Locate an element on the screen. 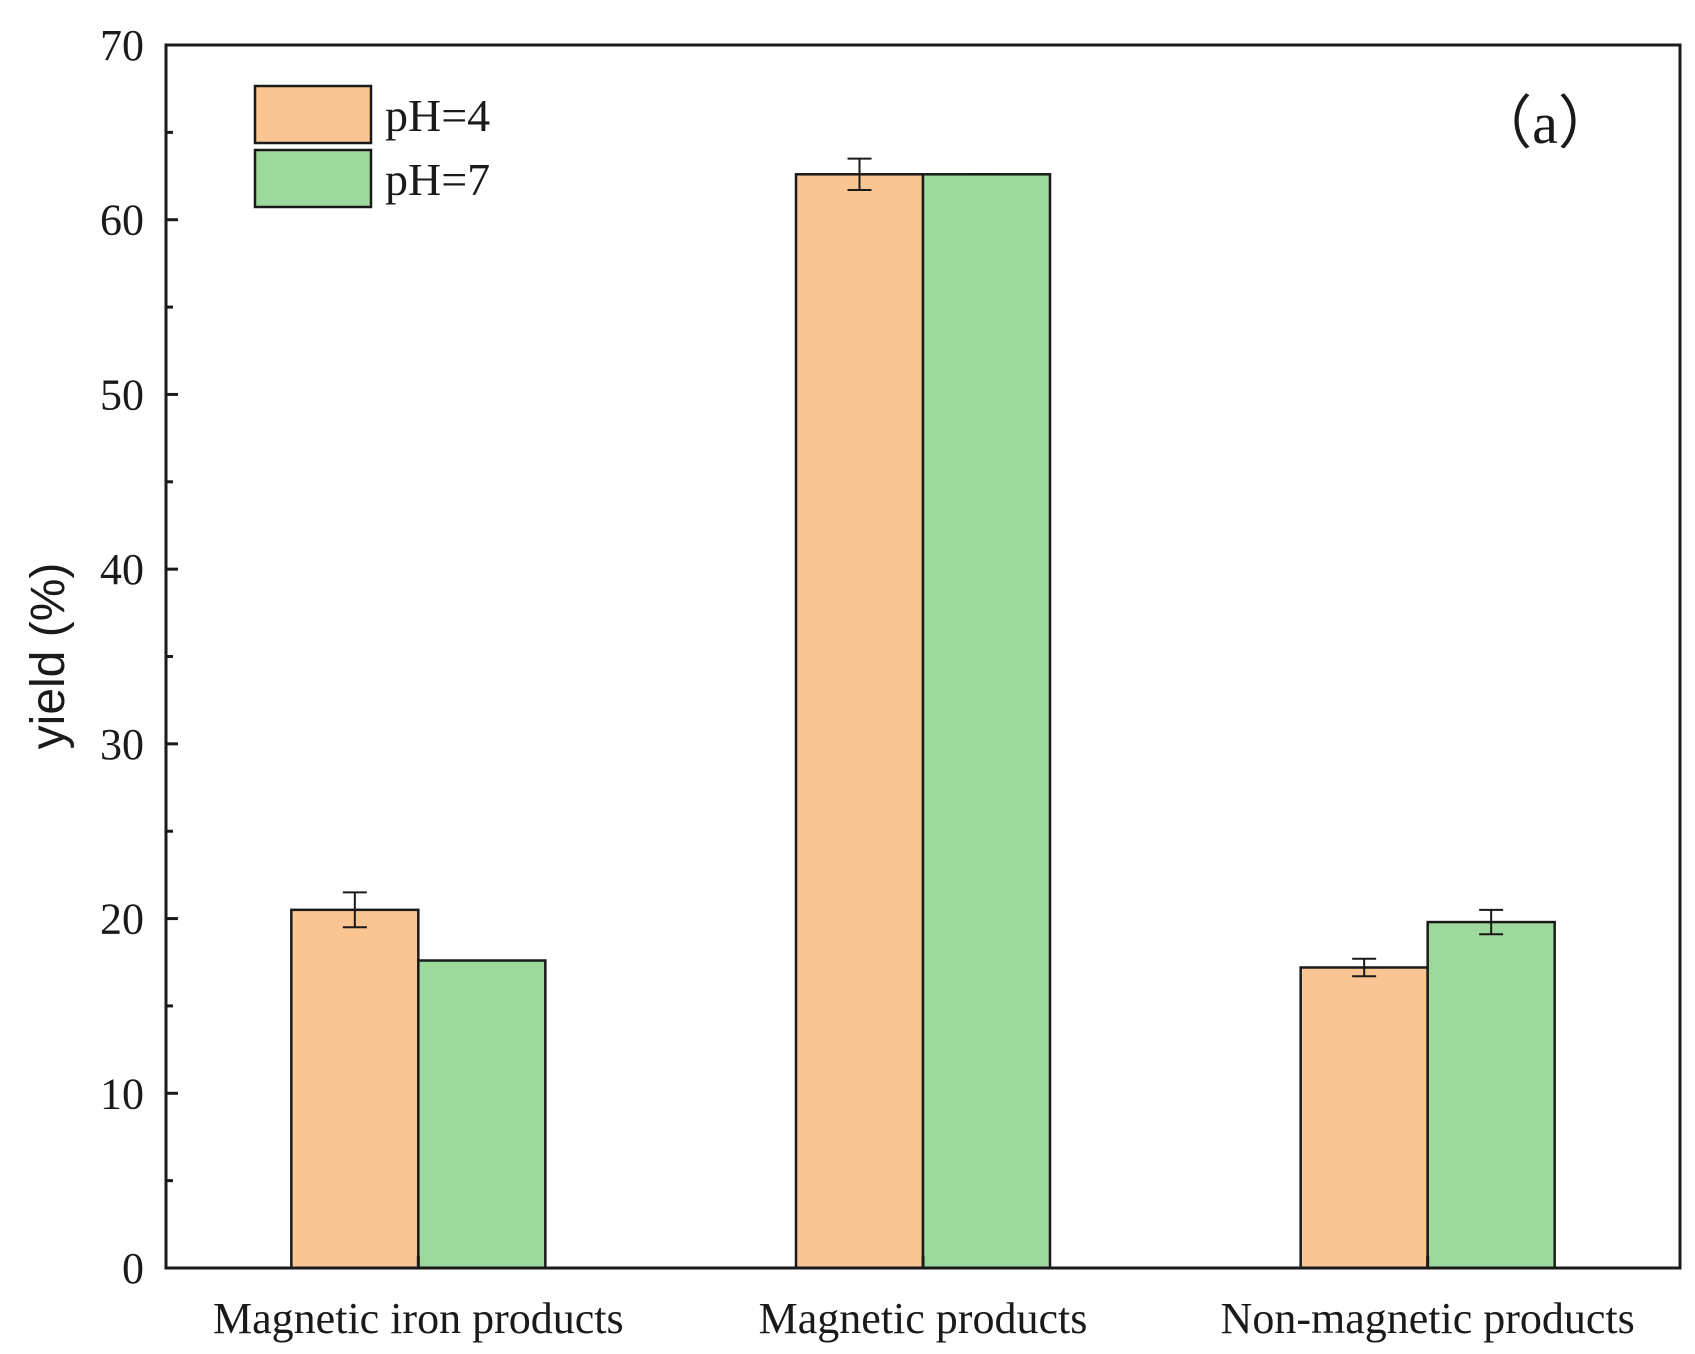 The height and width of the screenshot is (1354, 1695). legend-label: pH=4 is located at coordinates (437, 115).